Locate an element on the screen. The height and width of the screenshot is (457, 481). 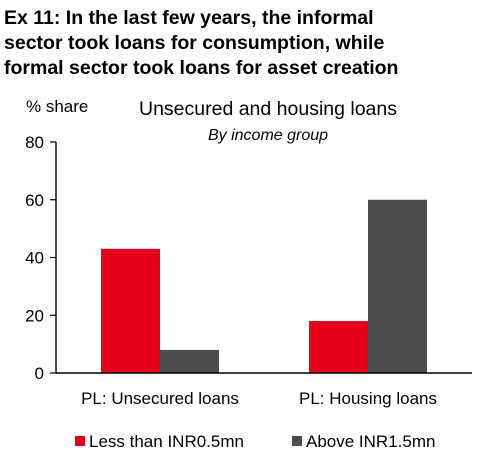
chart-subtitle: By income group is located at coordinates (268, 135).